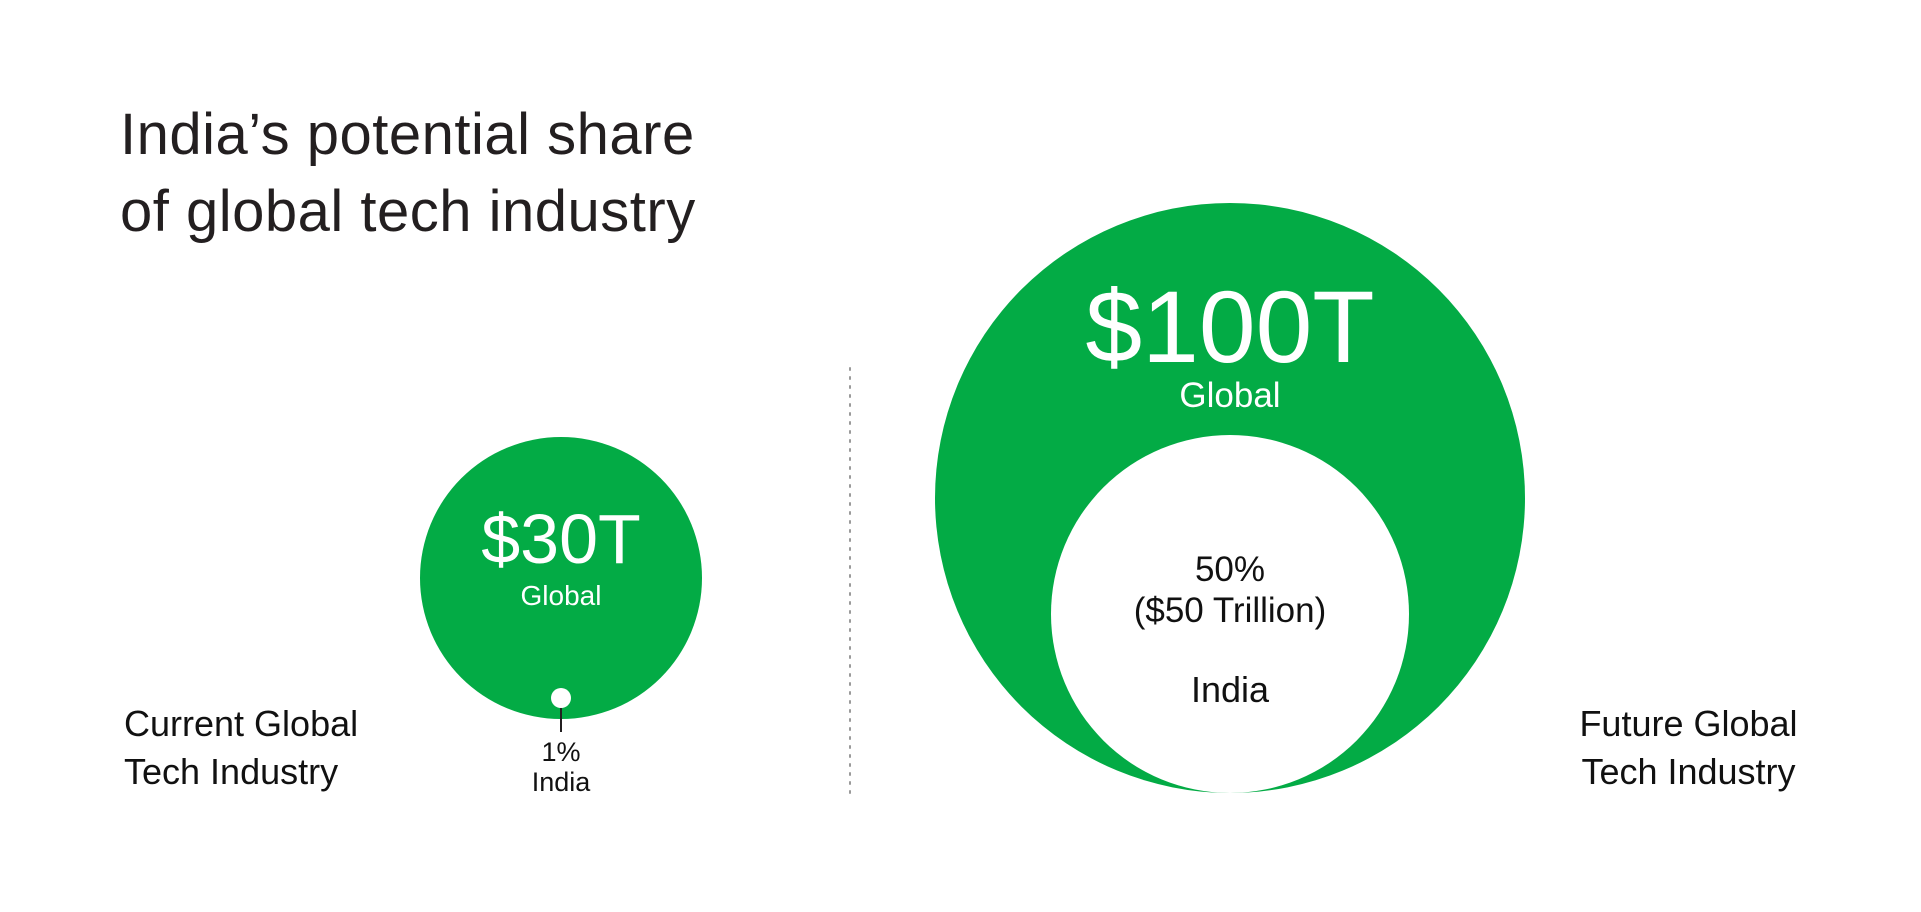  I want to click on future-india-name-label: India, so click(1230, 689).